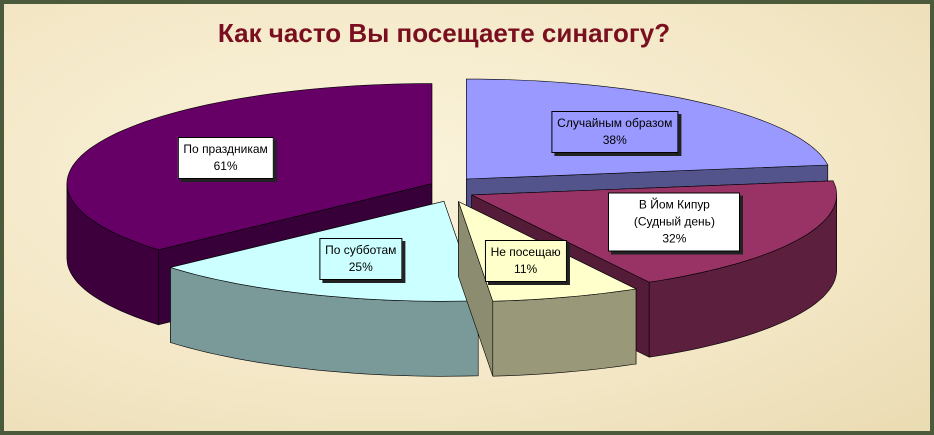 The height and width of the screenshot is (435, 934). Describe the element at coordinates (225, 149) in the screenshot. I see `label-name: По праздникам` at that location.